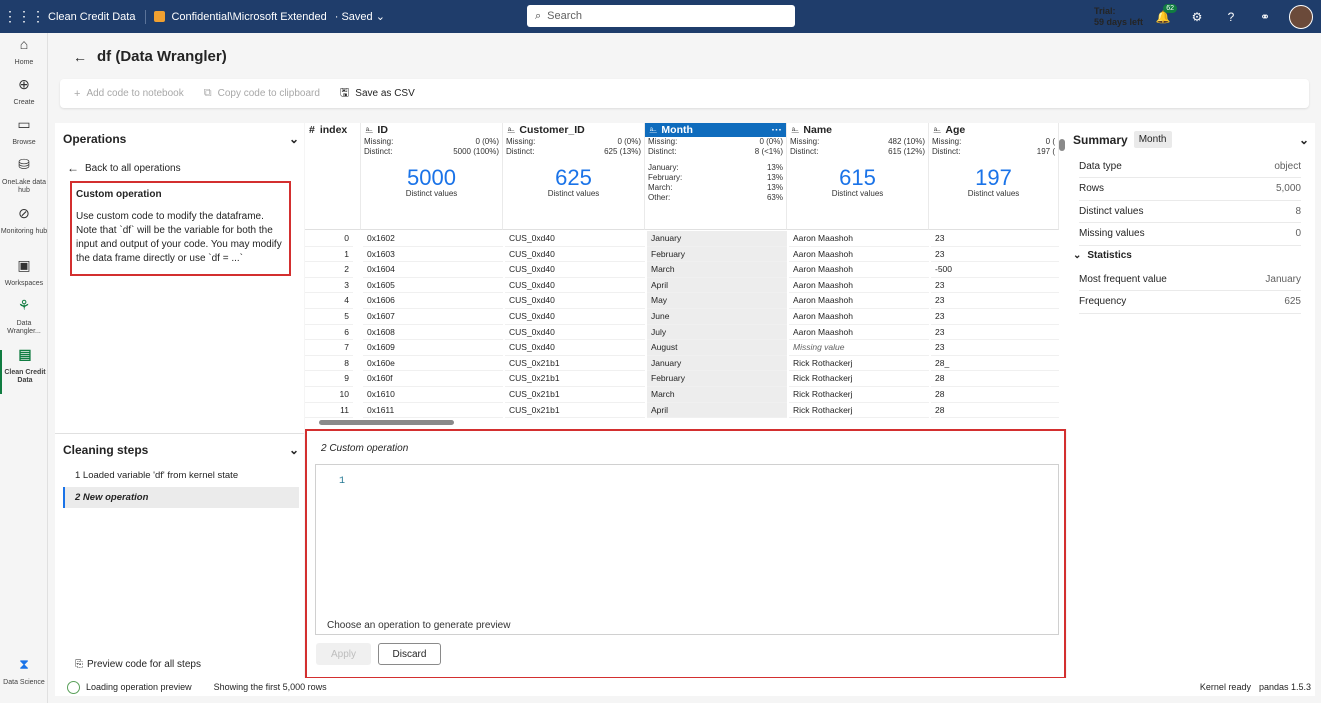 The image size is (1321, 703). Describe the element at coordinates (329, 379) in the screenshot. I see `row-index: 9` at that location.